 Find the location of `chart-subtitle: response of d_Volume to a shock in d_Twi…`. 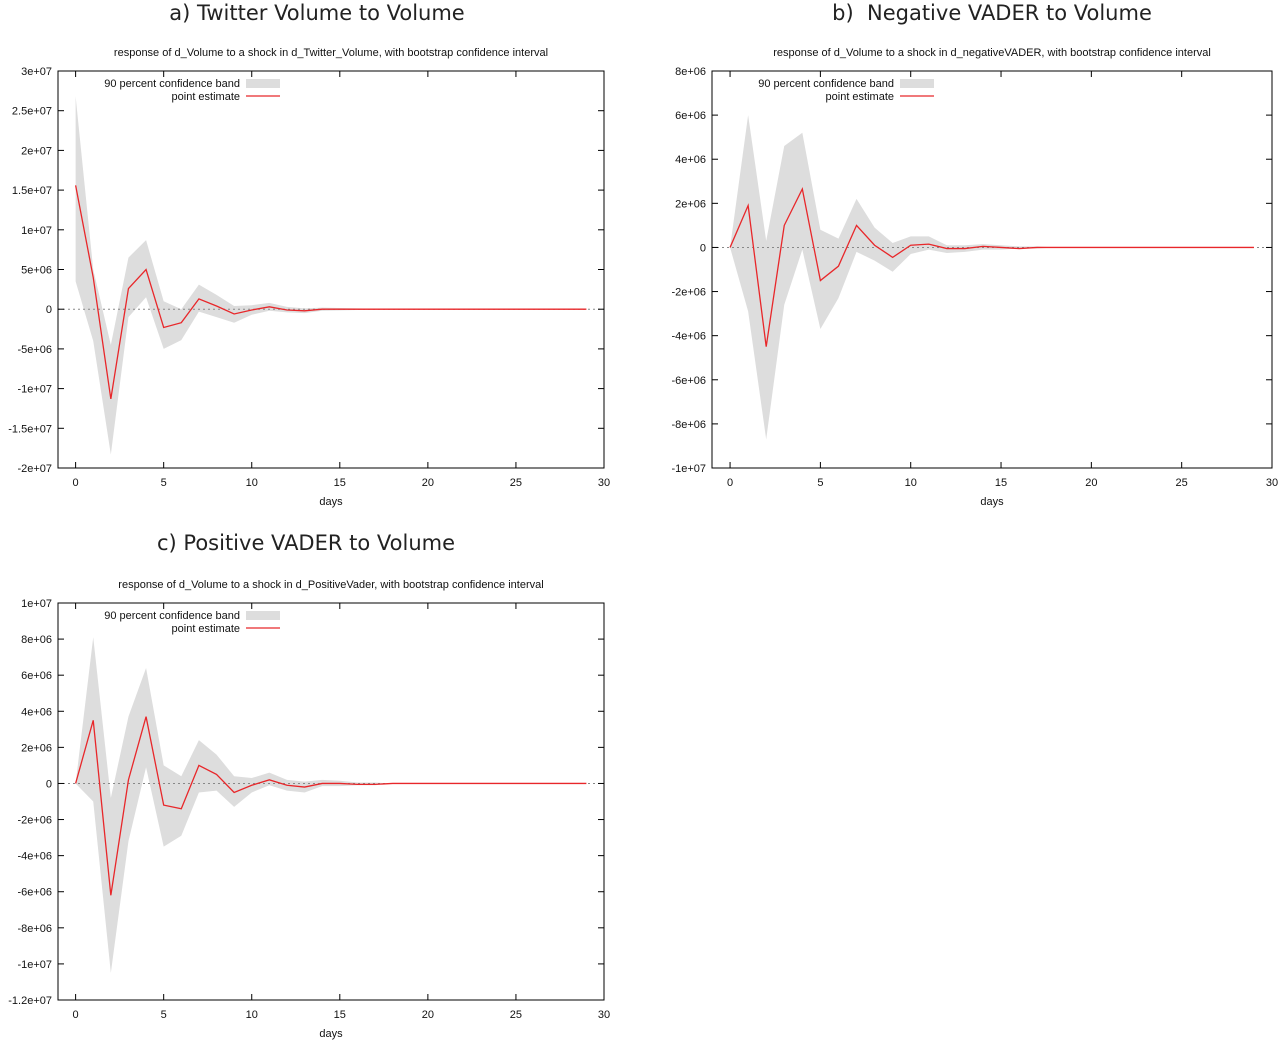

chart-subtitle: response of d_Volume to a shock in d_Twi… is located at coordinates (331, 53).